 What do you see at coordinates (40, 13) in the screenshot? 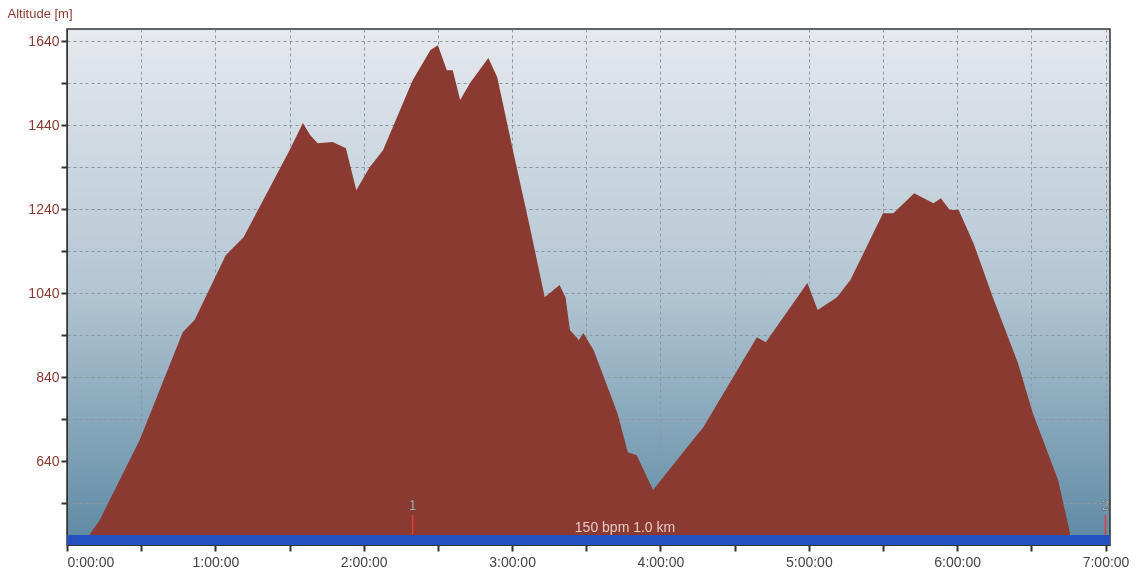
I see `y-axis-title: Altitude [m]` at bounding box center [40, 13].